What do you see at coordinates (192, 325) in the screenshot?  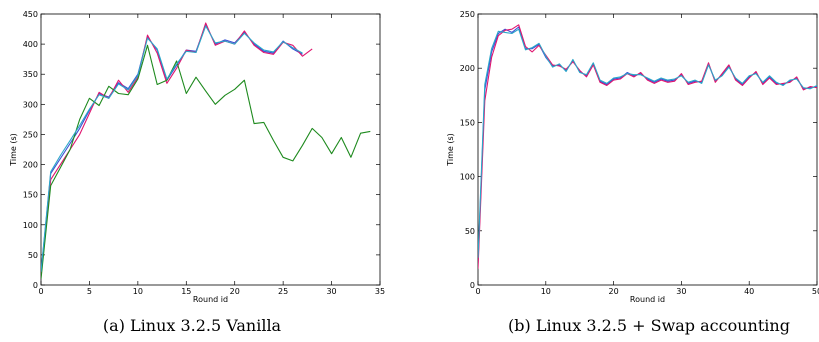 I see `figure-caption: (a) Linux 3.2.5 Vanilla` at bounding box center [192, 325].